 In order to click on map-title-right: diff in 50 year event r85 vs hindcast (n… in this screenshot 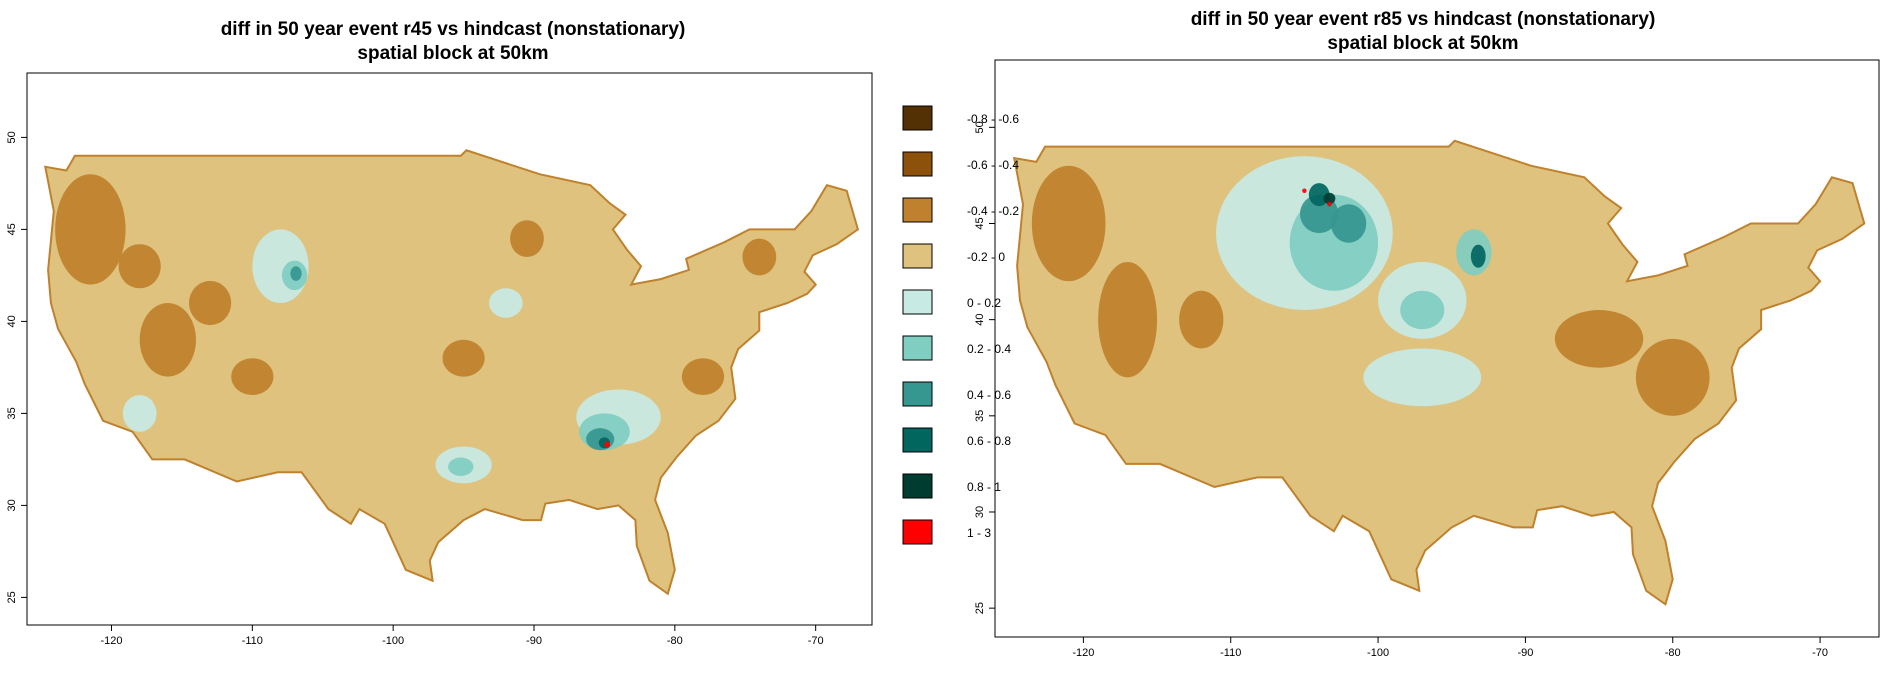, I will do `click(1423, 32)`.